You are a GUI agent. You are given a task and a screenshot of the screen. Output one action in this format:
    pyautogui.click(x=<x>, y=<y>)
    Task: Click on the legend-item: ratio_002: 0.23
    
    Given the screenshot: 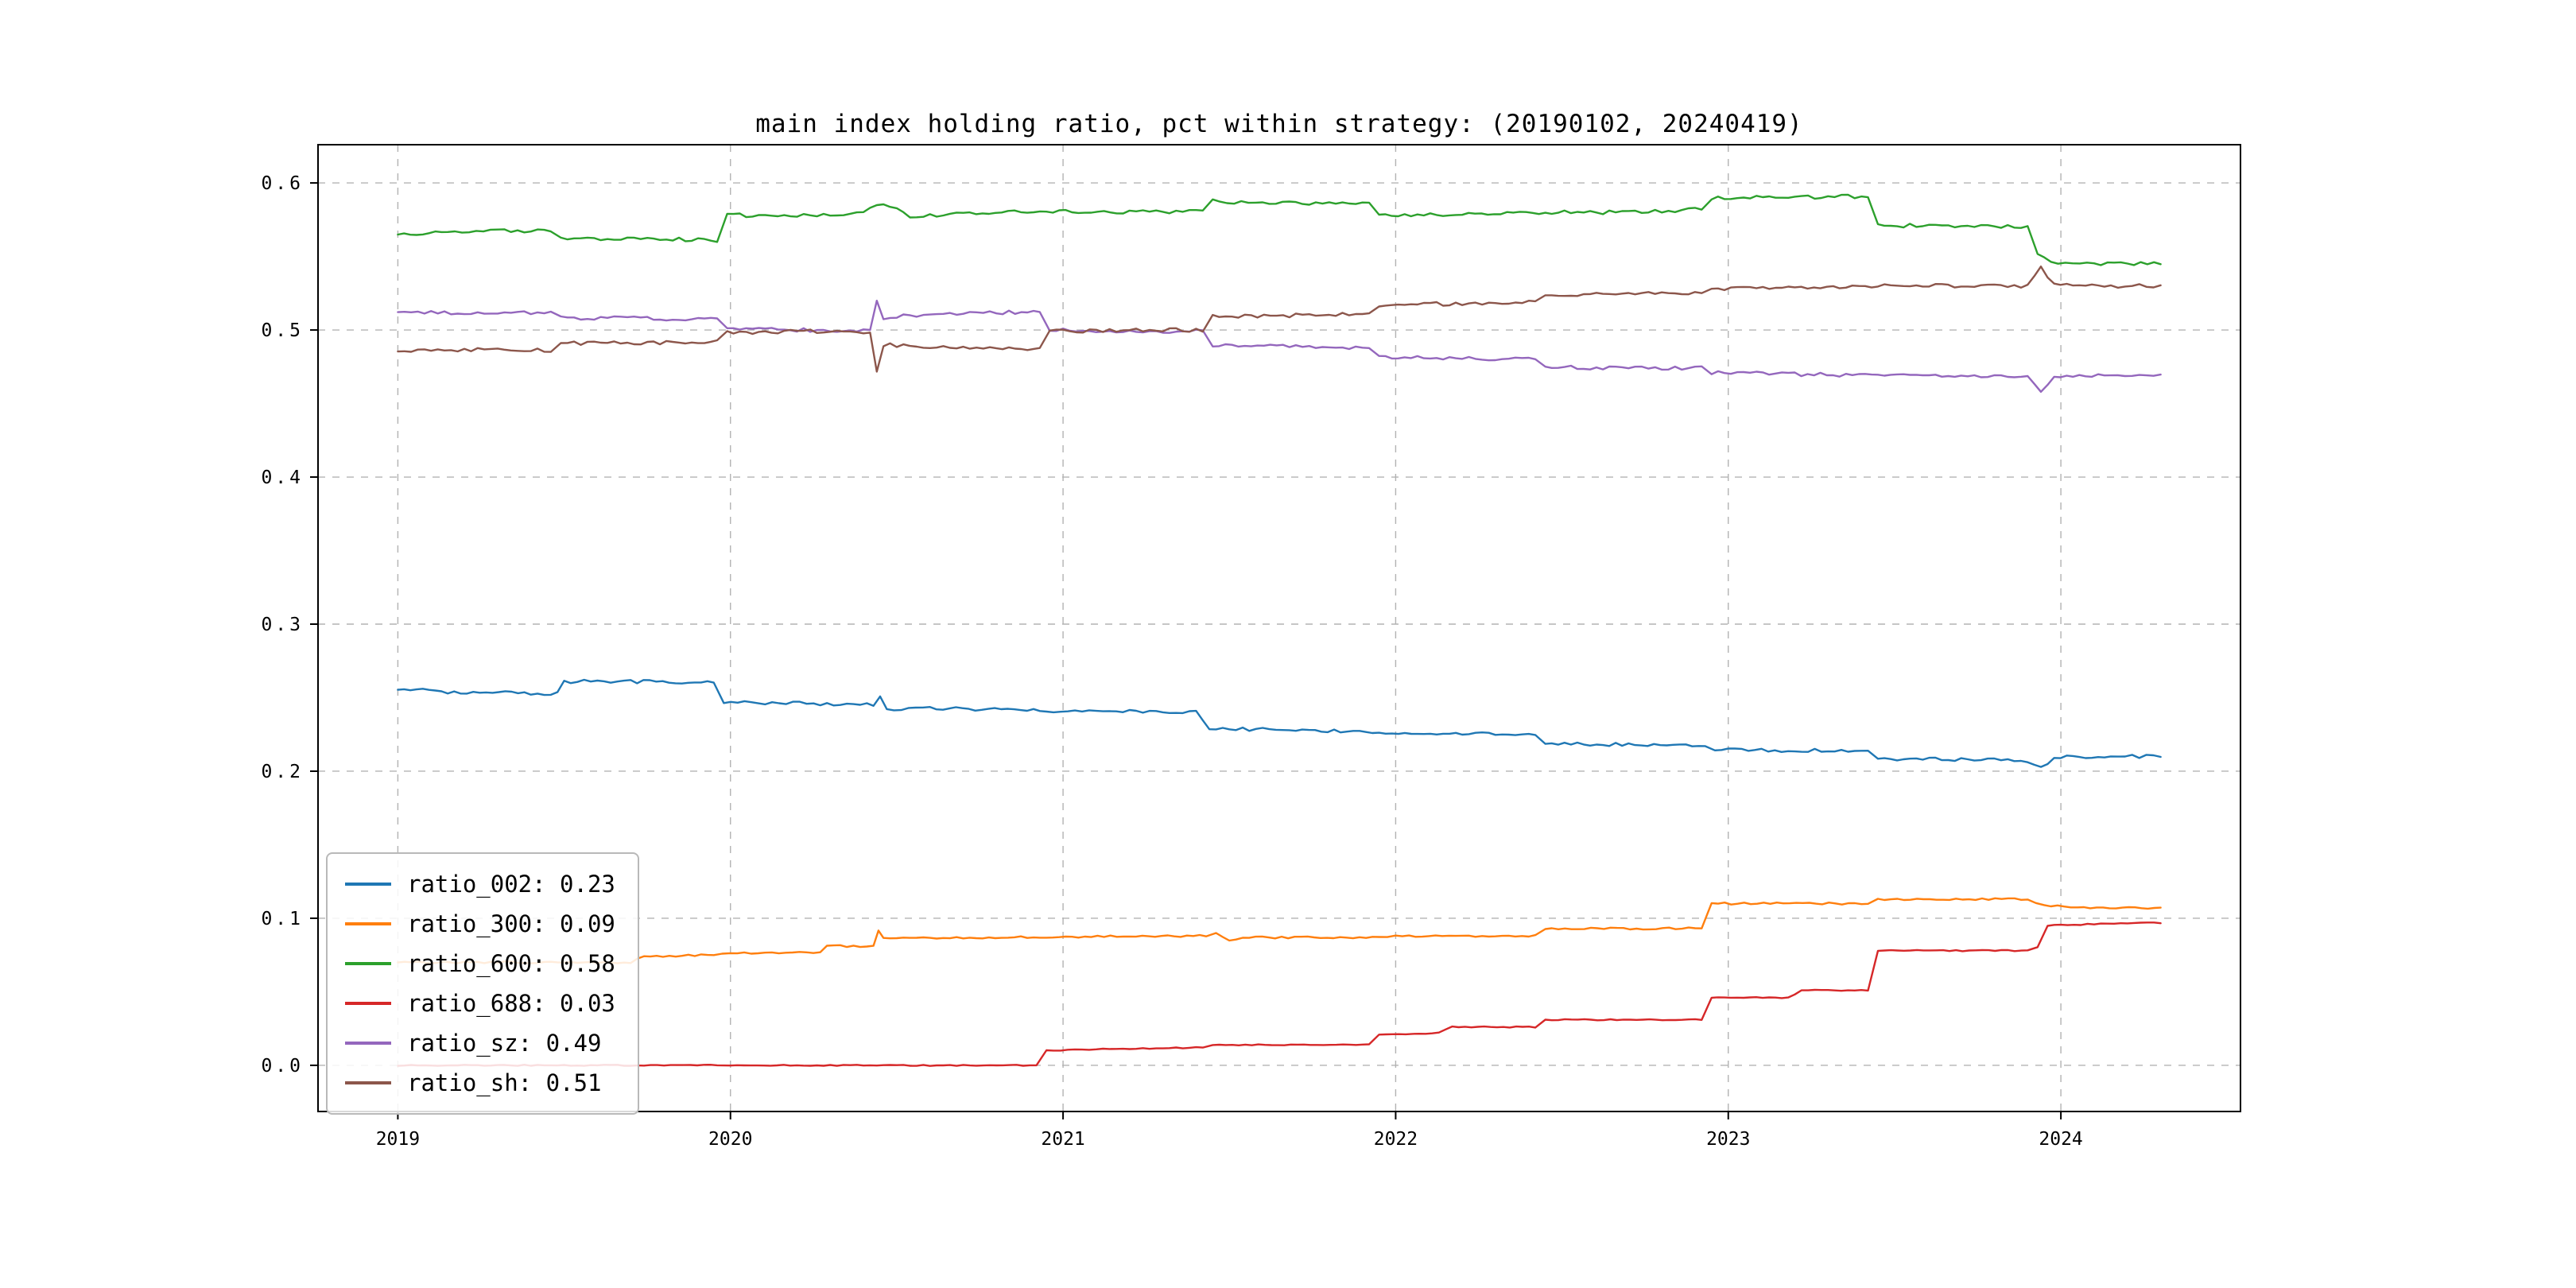 What is the action you would take?
    pyautogui.click(x=480, y=884)
    